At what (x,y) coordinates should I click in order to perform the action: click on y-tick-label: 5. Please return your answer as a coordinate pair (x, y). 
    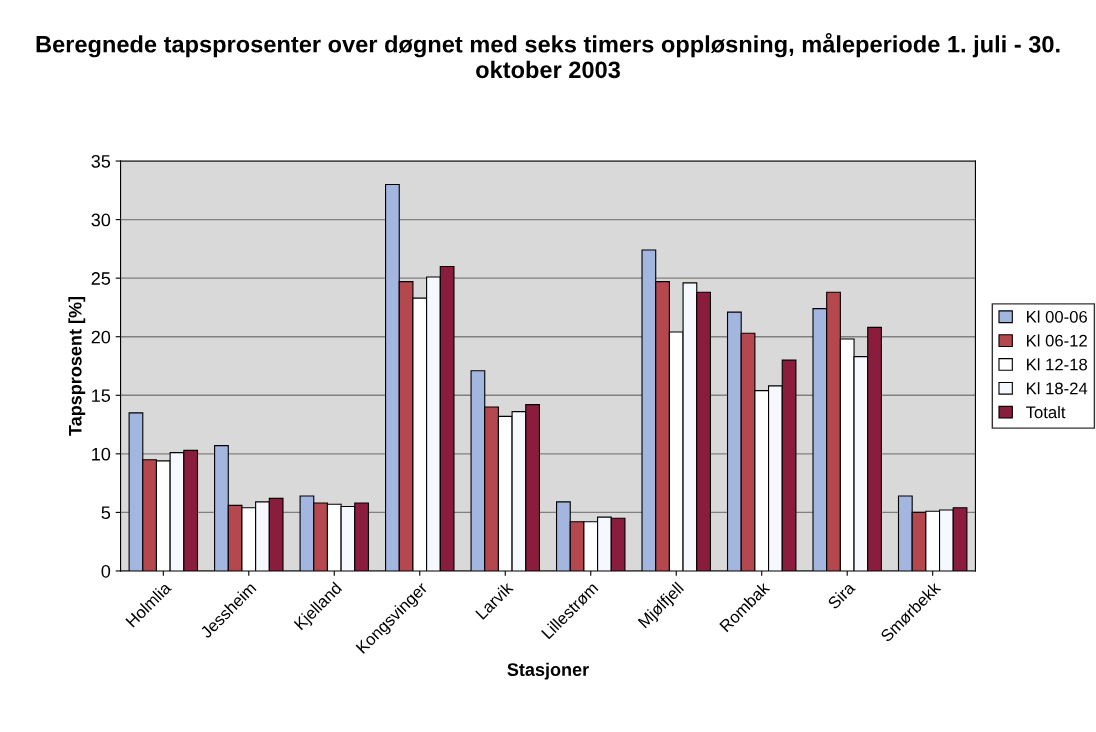
    Looking at the image, I should click on (106, 513).